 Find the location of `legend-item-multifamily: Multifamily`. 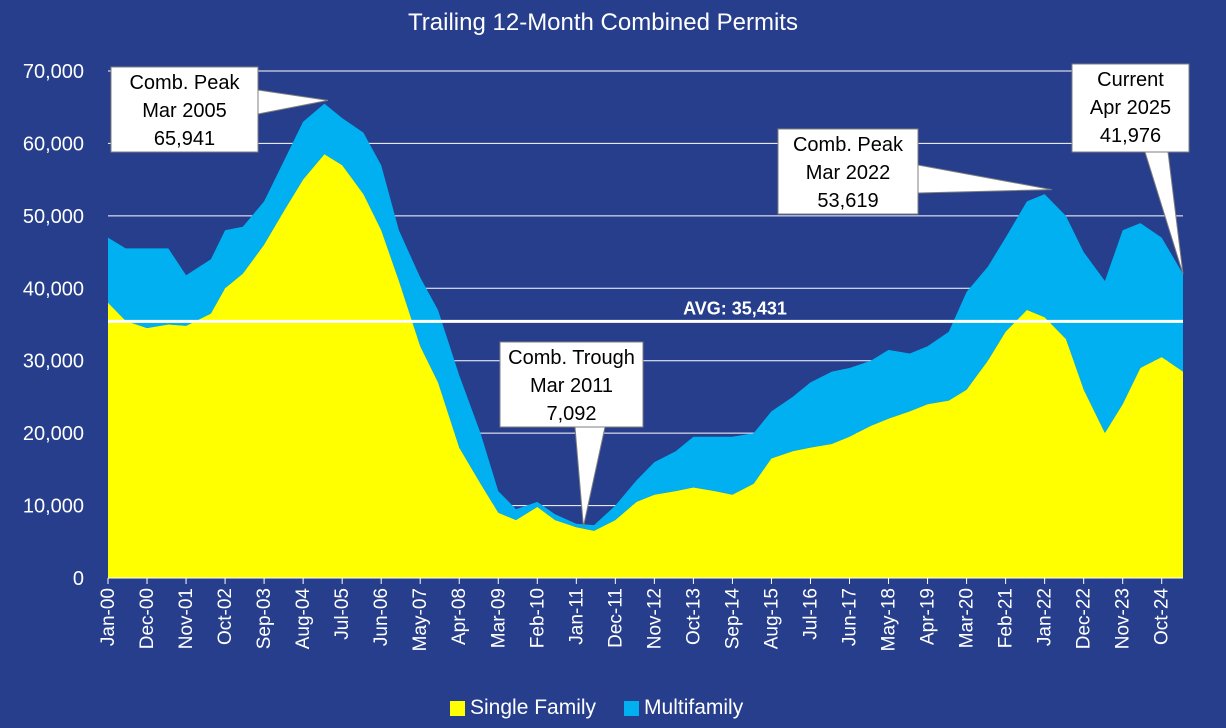

legend-item-multifamily: Multifamily is located at coordinates (683, 708).